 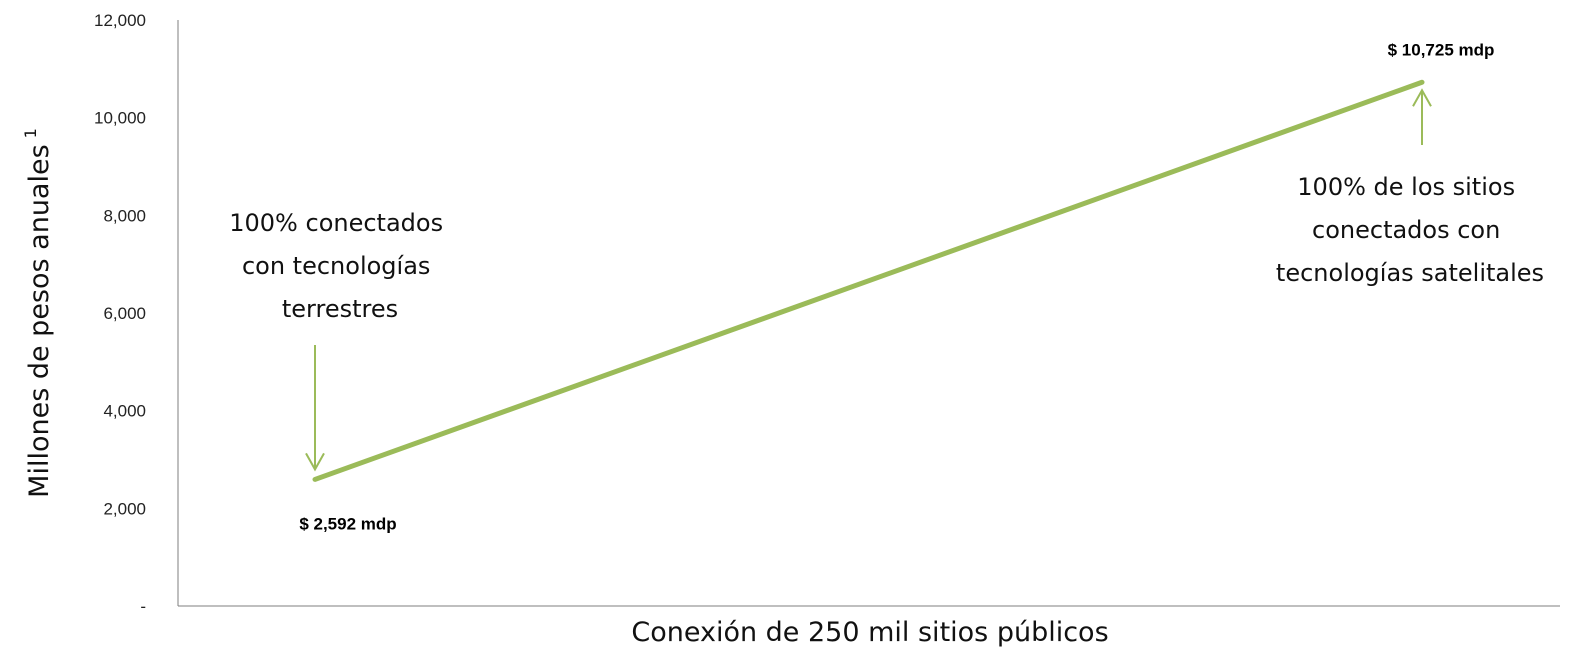 I want to click on data-label-start: $ 2,592 mdp, so click(x=347, y=523).